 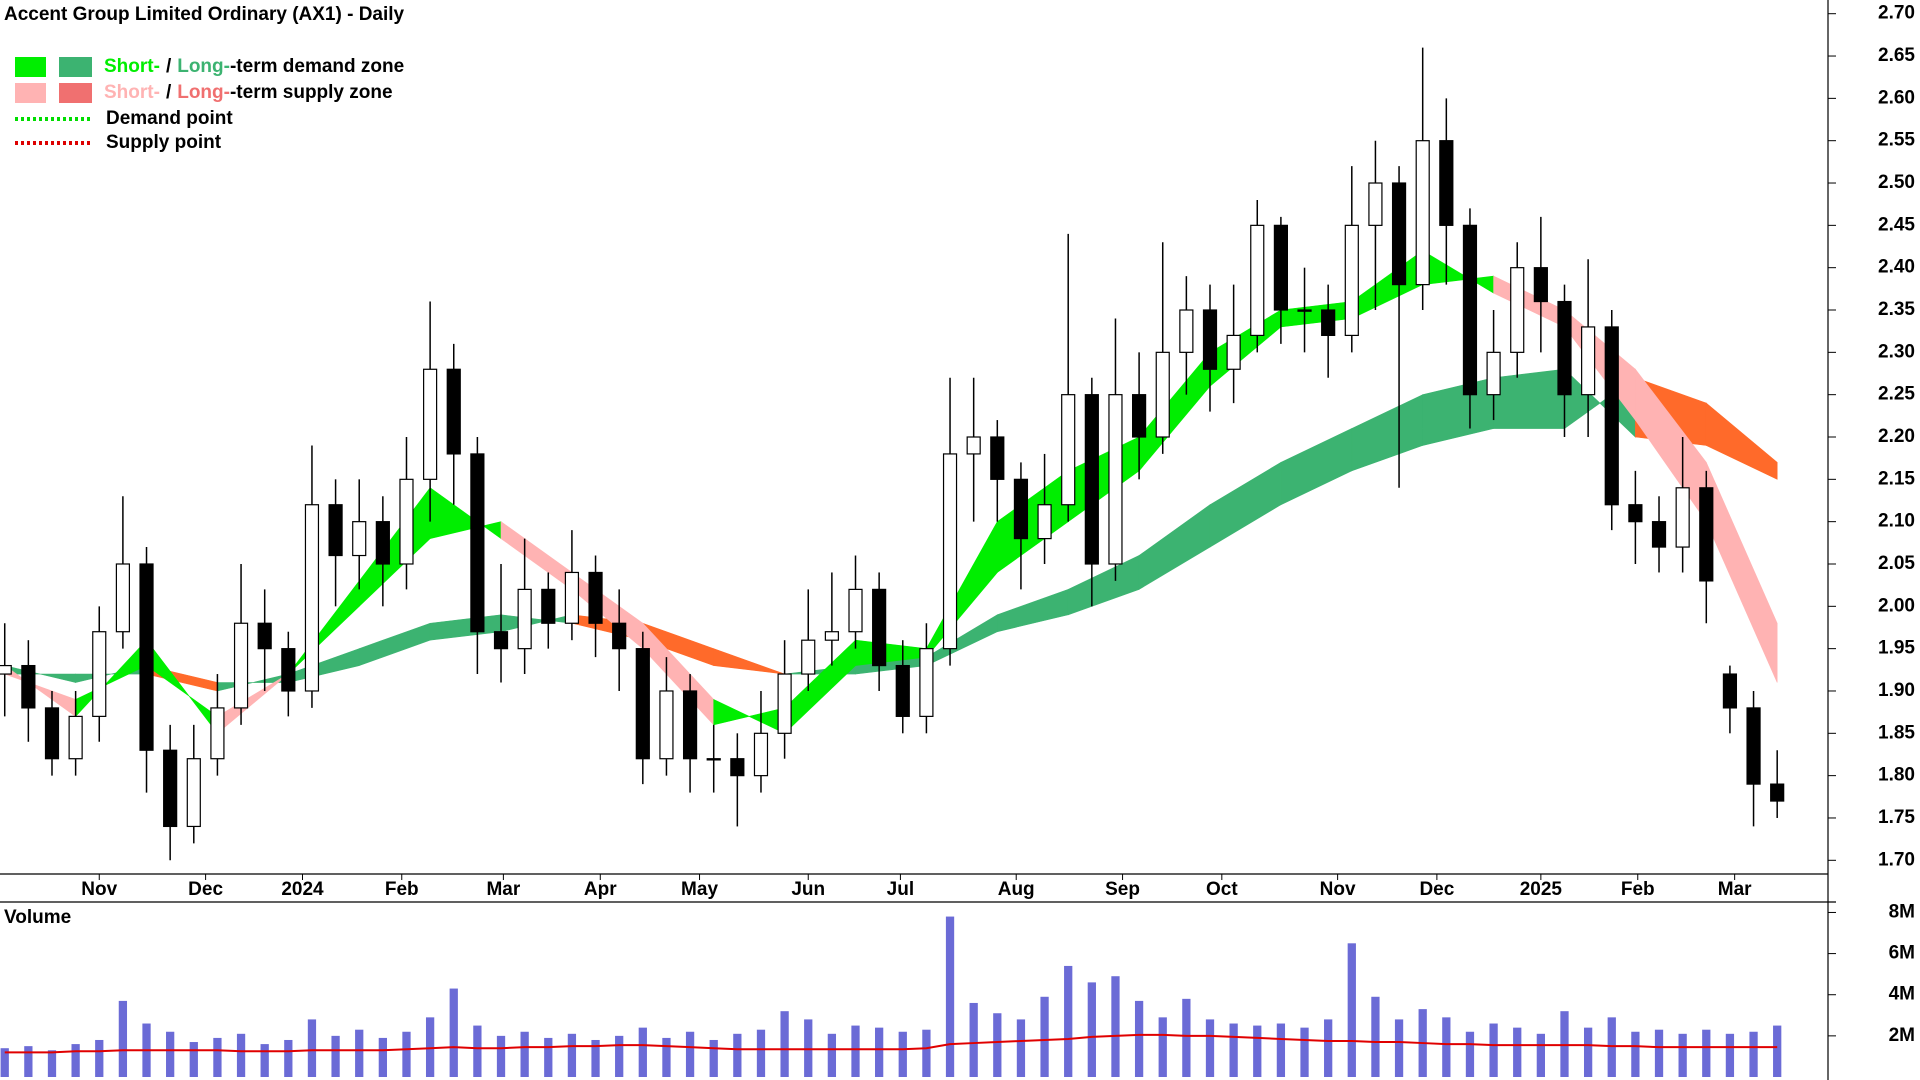 What do you see at coordinates (203, 92) in the screenshot?
I see `legend-long: Long-` at bounding box center [203, 92].